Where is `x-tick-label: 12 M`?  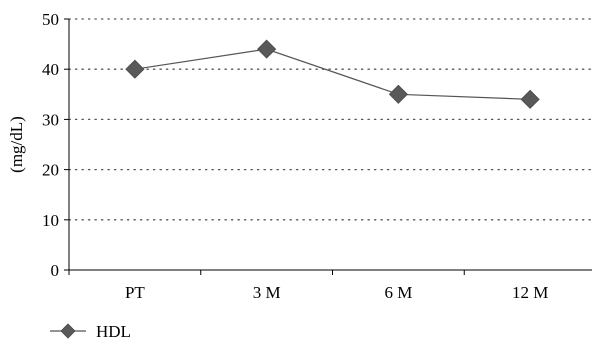 x-tick-label: 12 M is located at coordinates (530, 292).